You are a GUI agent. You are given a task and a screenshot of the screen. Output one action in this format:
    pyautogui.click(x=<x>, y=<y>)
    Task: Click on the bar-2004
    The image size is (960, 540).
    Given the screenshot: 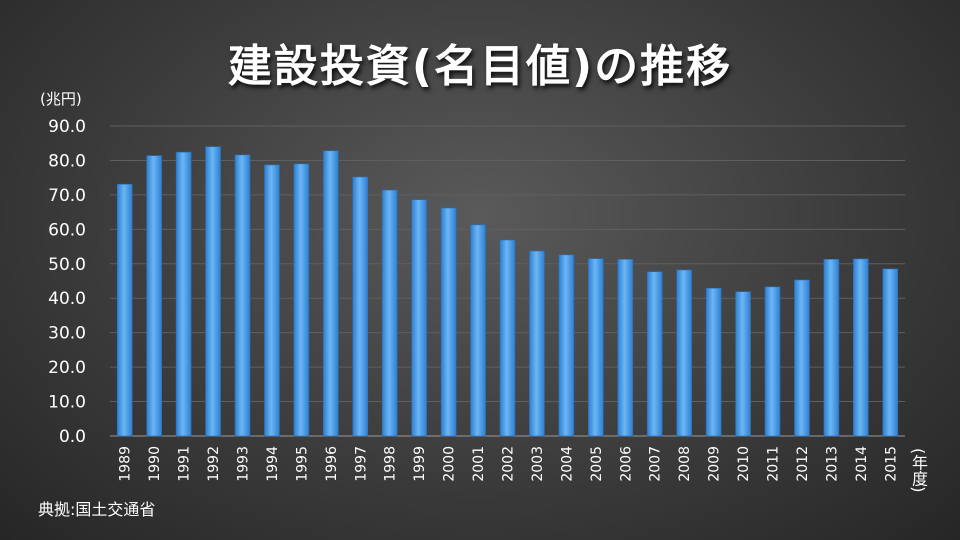 What is the action you would take?
    pyautogui.click(x=566, y=345)
    